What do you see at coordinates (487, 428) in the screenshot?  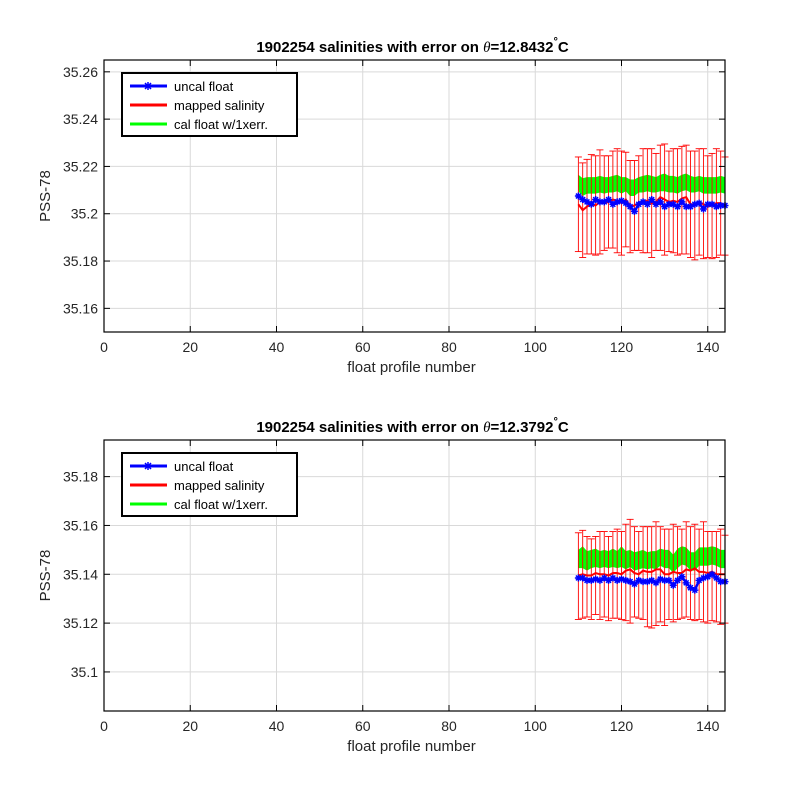 I see `title-theta: θ` at bounding box center [487, 428].